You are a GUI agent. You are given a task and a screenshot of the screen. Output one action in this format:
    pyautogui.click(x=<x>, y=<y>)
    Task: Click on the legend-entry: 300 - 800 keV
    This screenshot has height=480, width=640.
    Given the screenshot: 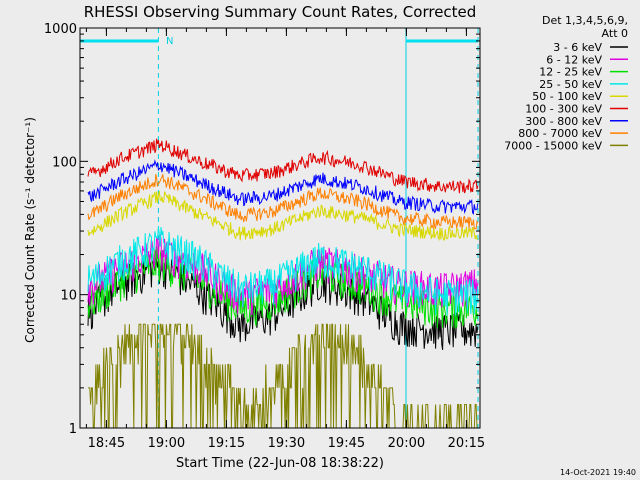 What is the action you would take?
    pyautogui.click(x=576, y=121)
    